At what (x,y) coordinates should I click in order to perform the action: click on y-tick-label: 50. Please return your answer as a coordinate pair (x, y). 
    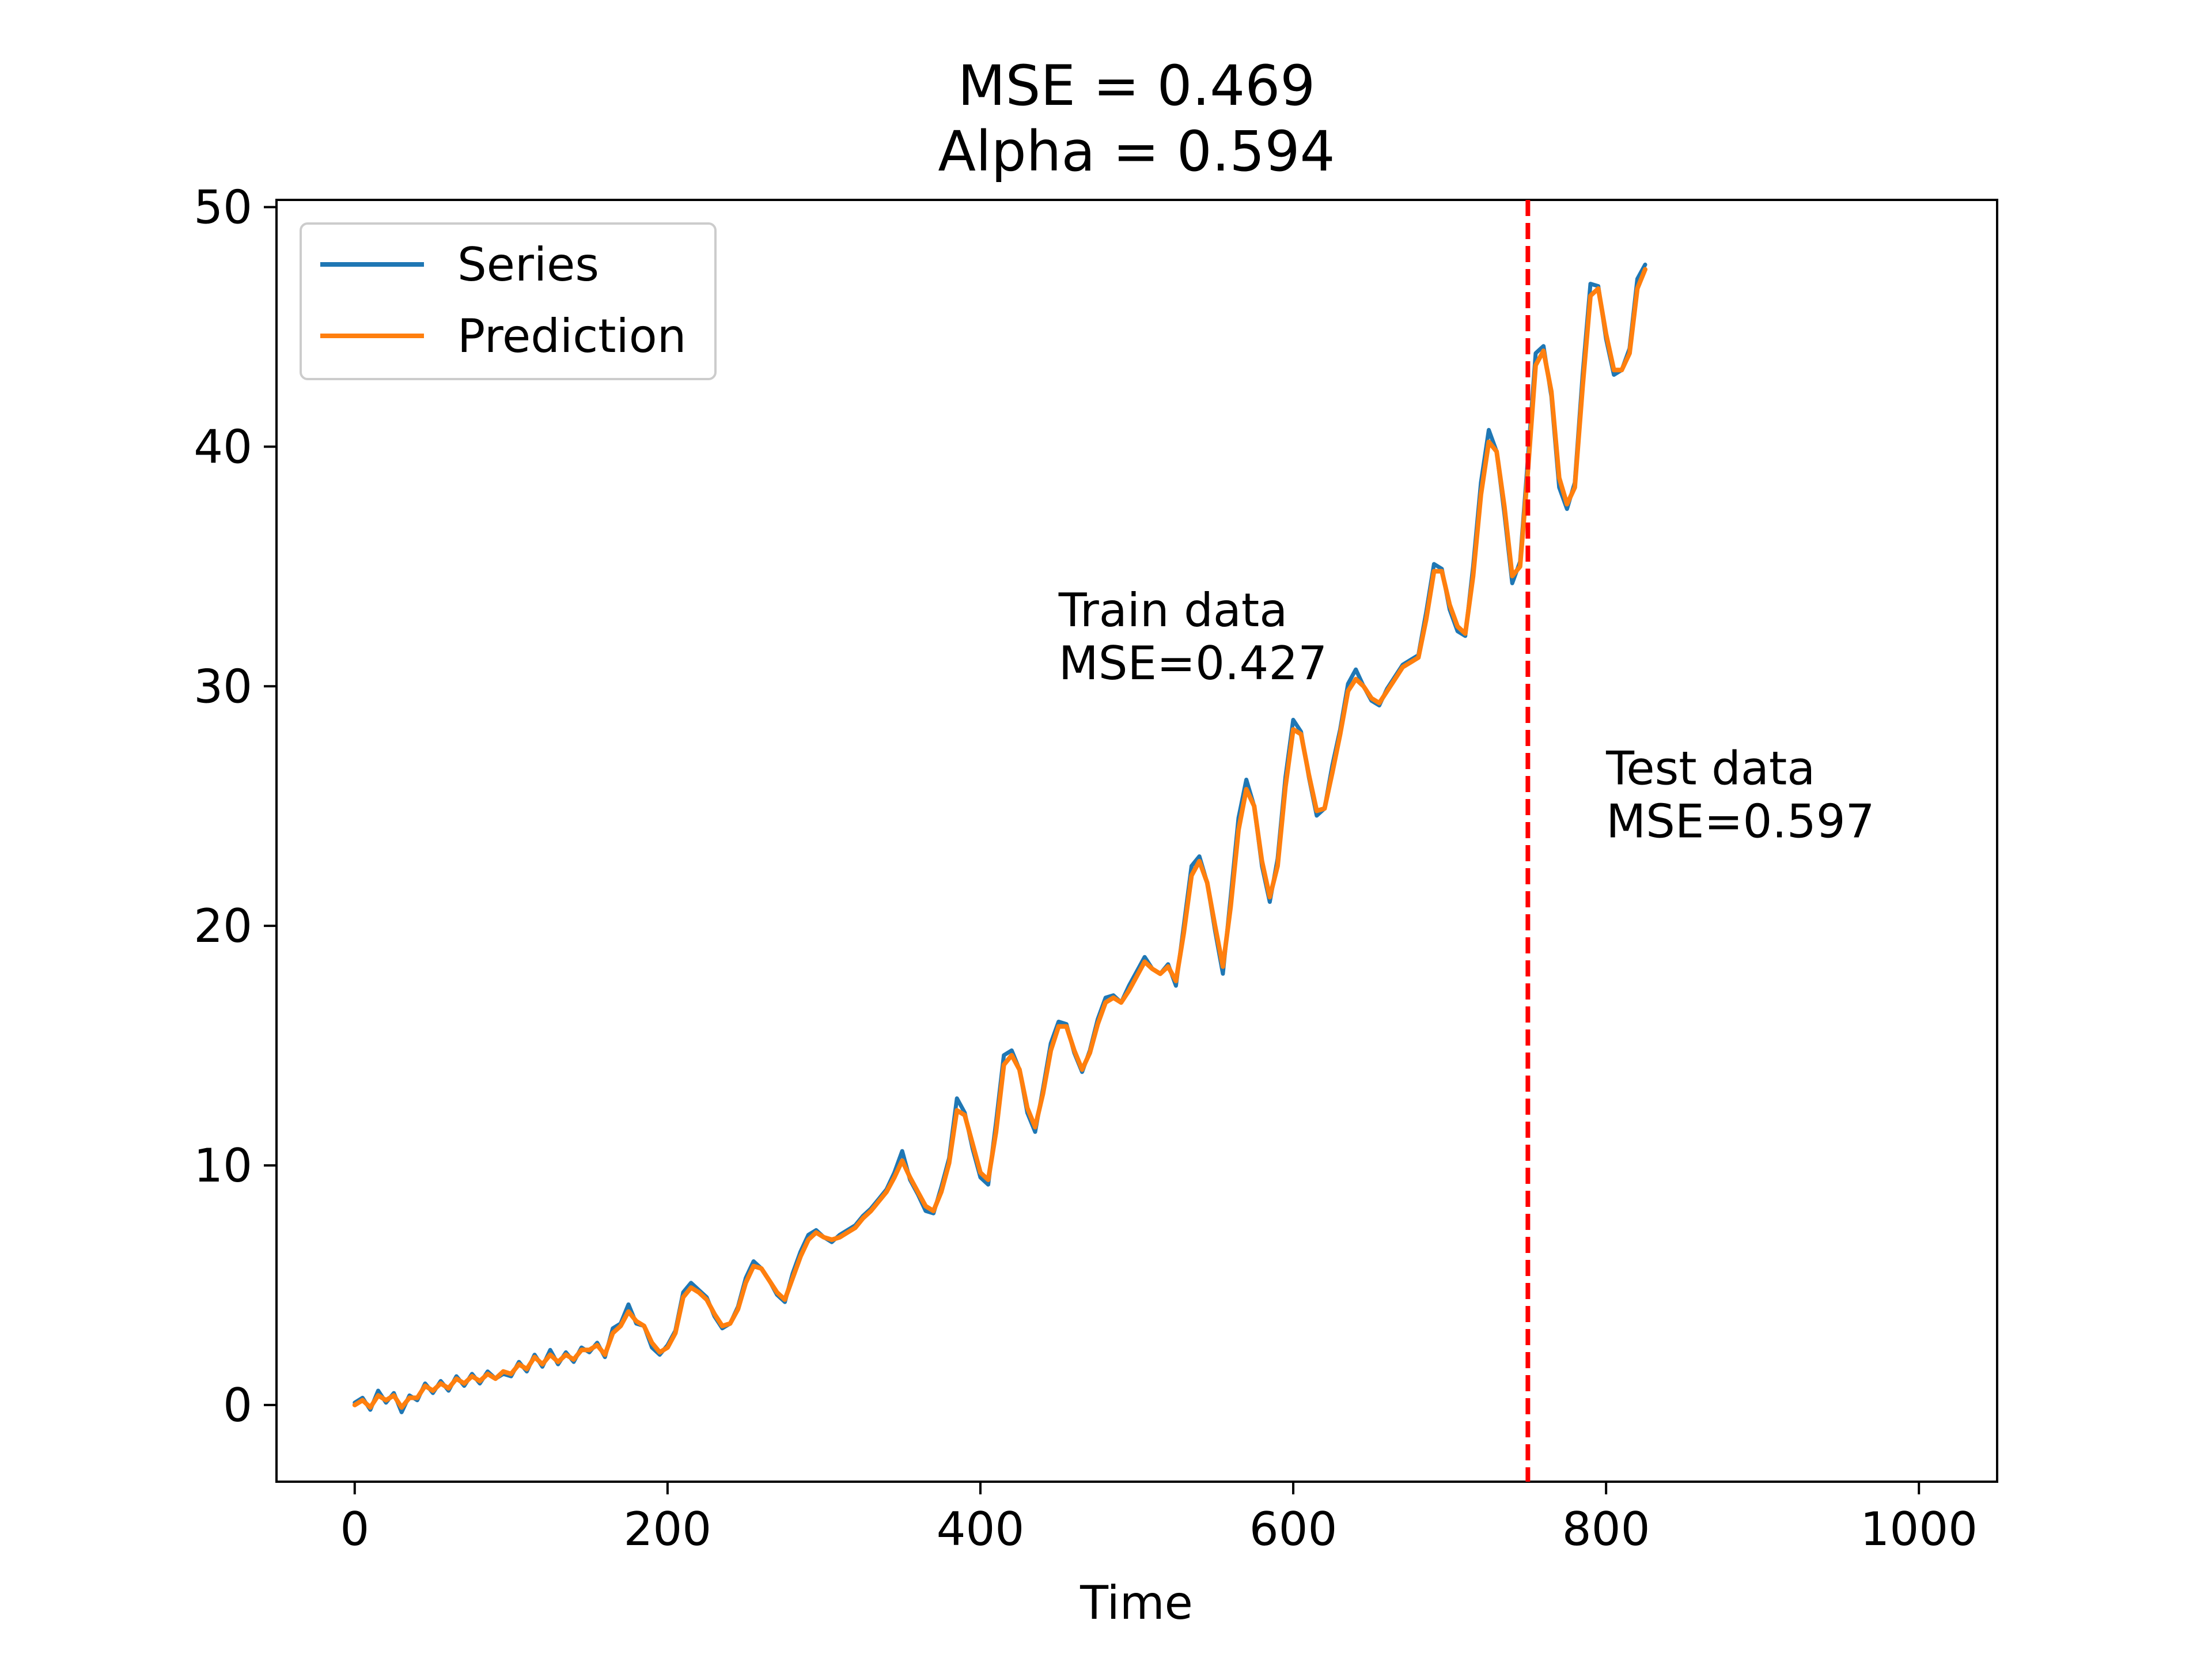
    Looking at the image, I should click on (223, 207).